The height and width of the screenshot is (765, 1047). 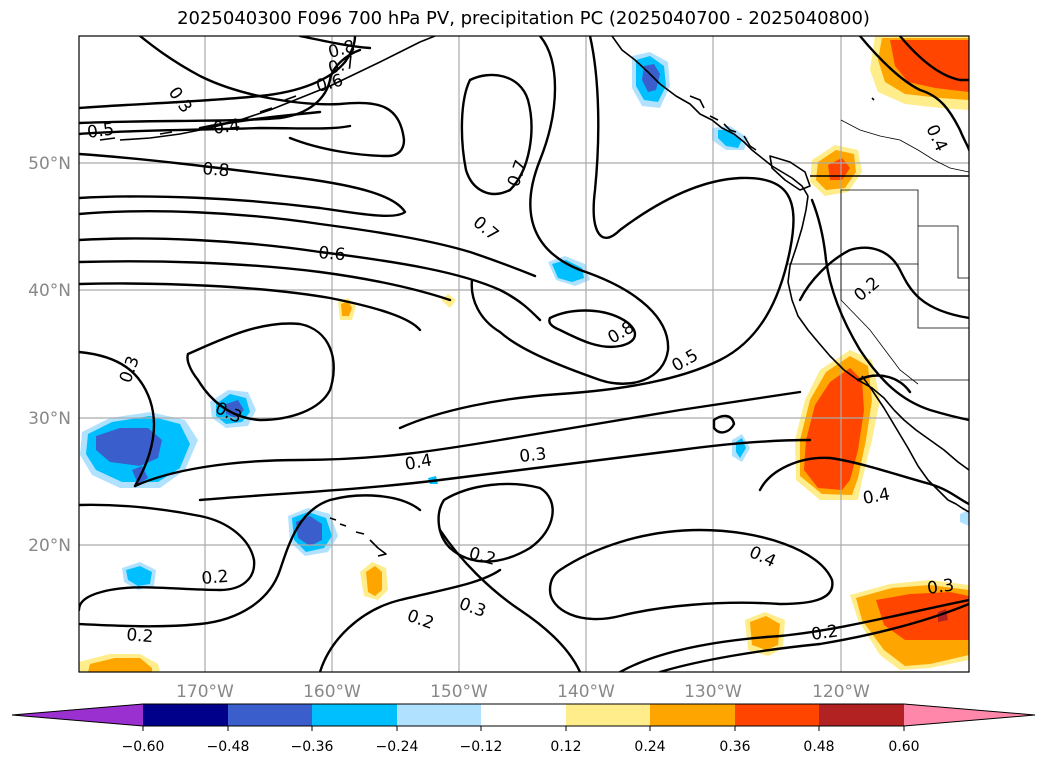 I want to click on state-borders, so click(x=877, y=252).